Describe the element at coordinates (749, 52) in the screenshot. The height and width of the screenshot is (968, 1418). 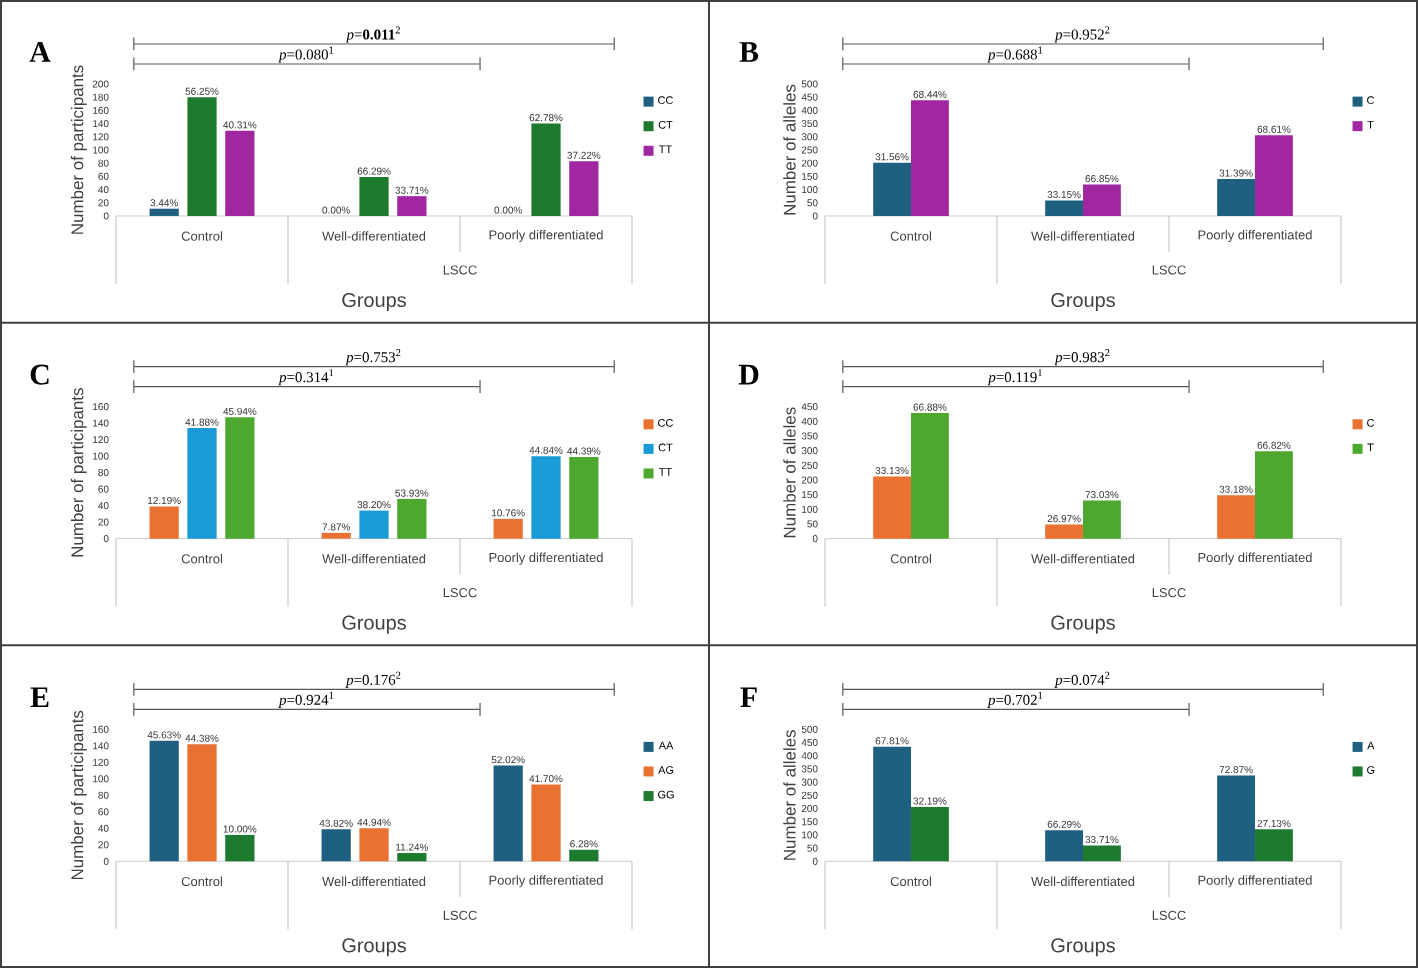
I see `chart-title: B` at that location.